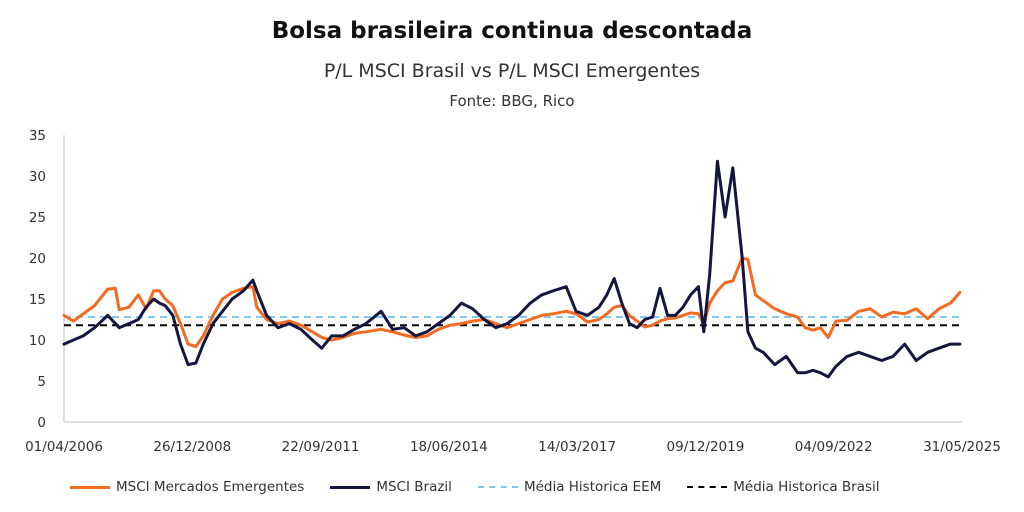 This screenshot has width=1024, height=512. I want to click on y-tick-label: 25, so click(37, 218).